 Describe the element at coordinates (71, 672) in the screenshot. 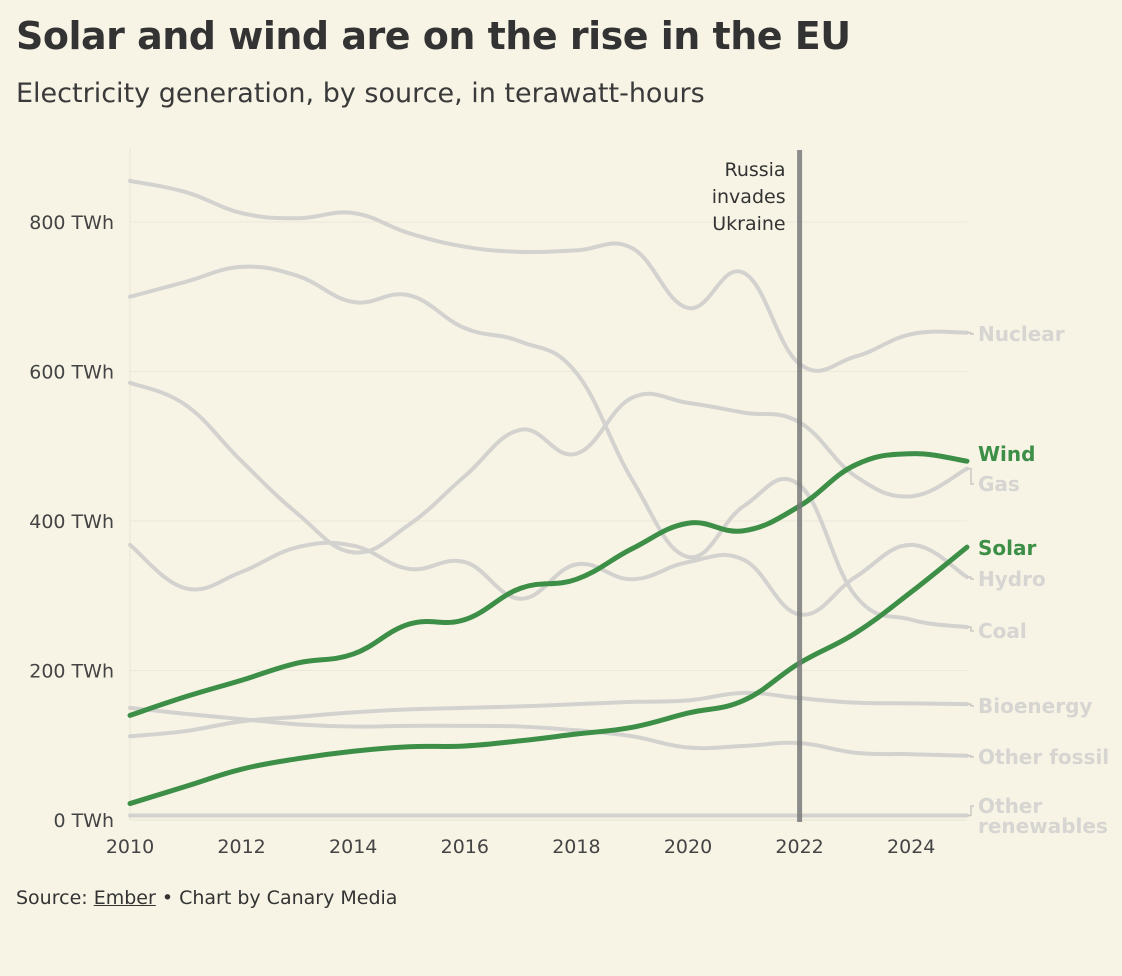

I see `y-tick-label: 200 TWh` at that location.